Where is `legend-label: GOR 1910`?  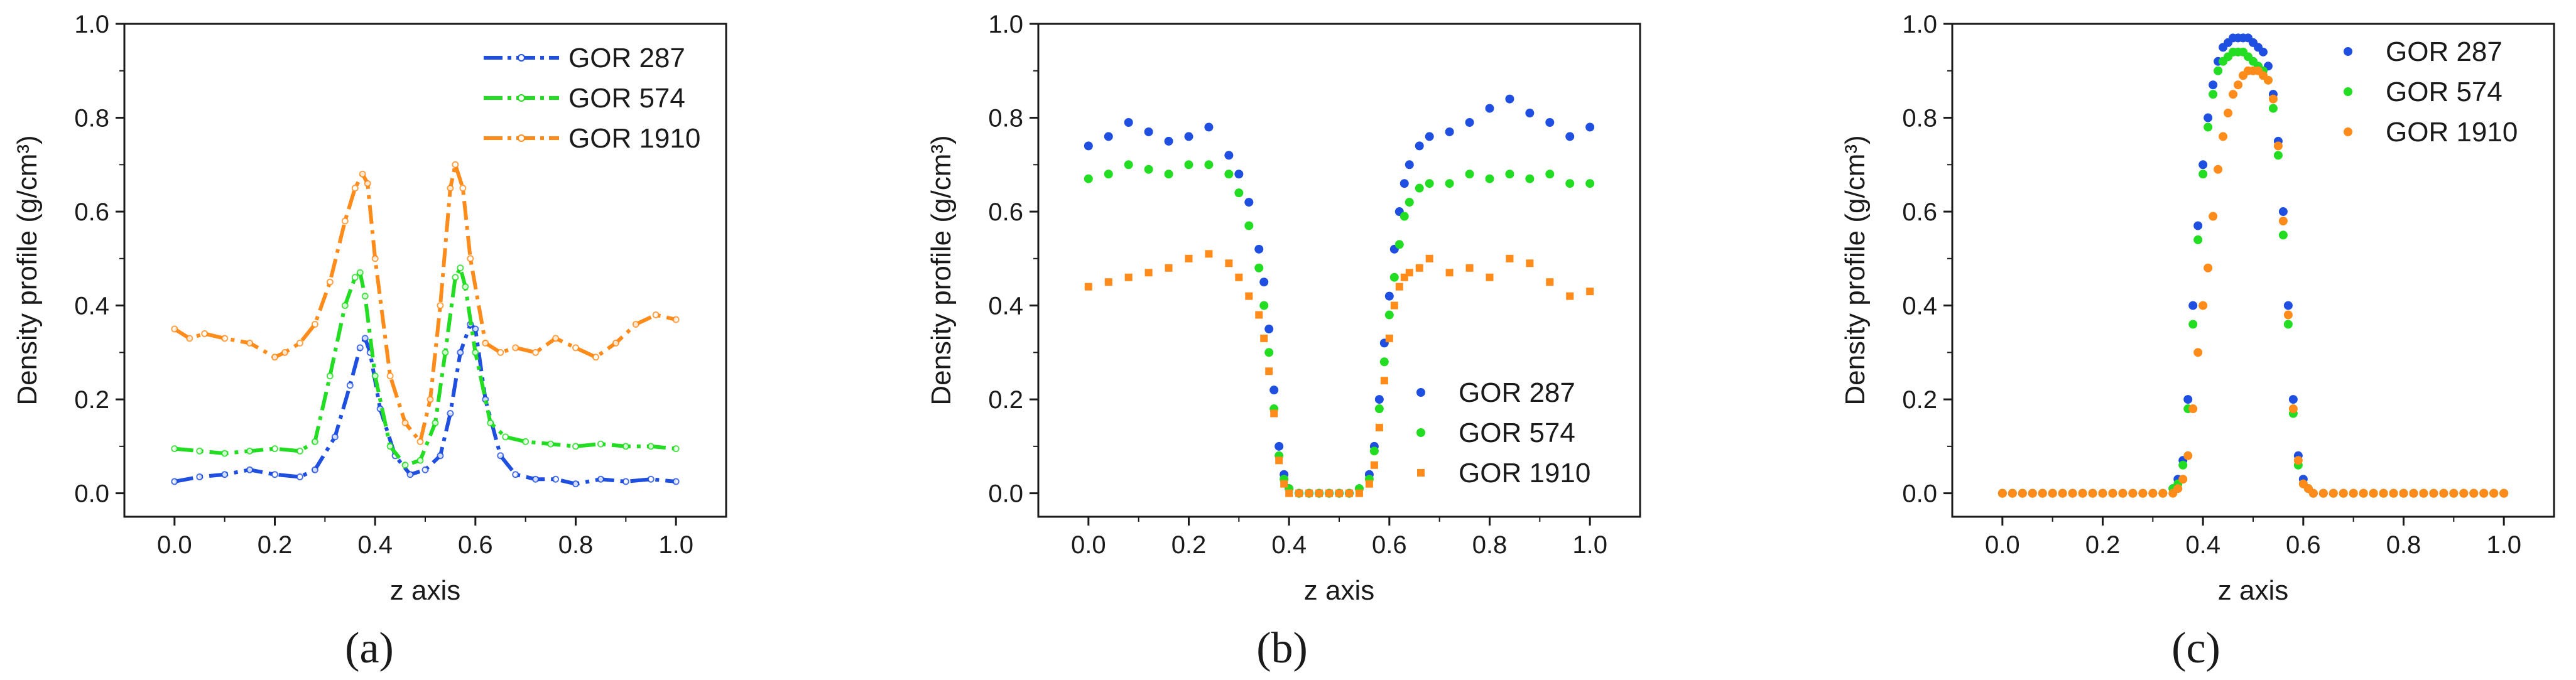
legend-label: GOR 1910 is located at coordinates (1524, 473).